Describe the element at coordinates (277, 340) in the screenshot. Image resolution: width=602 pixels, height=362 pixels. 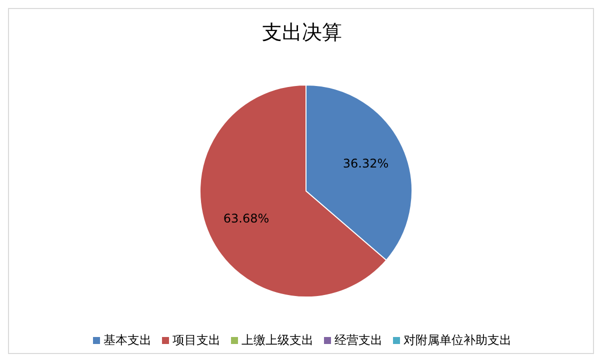
I see `legend-label: 上缴上级支出` at that location.